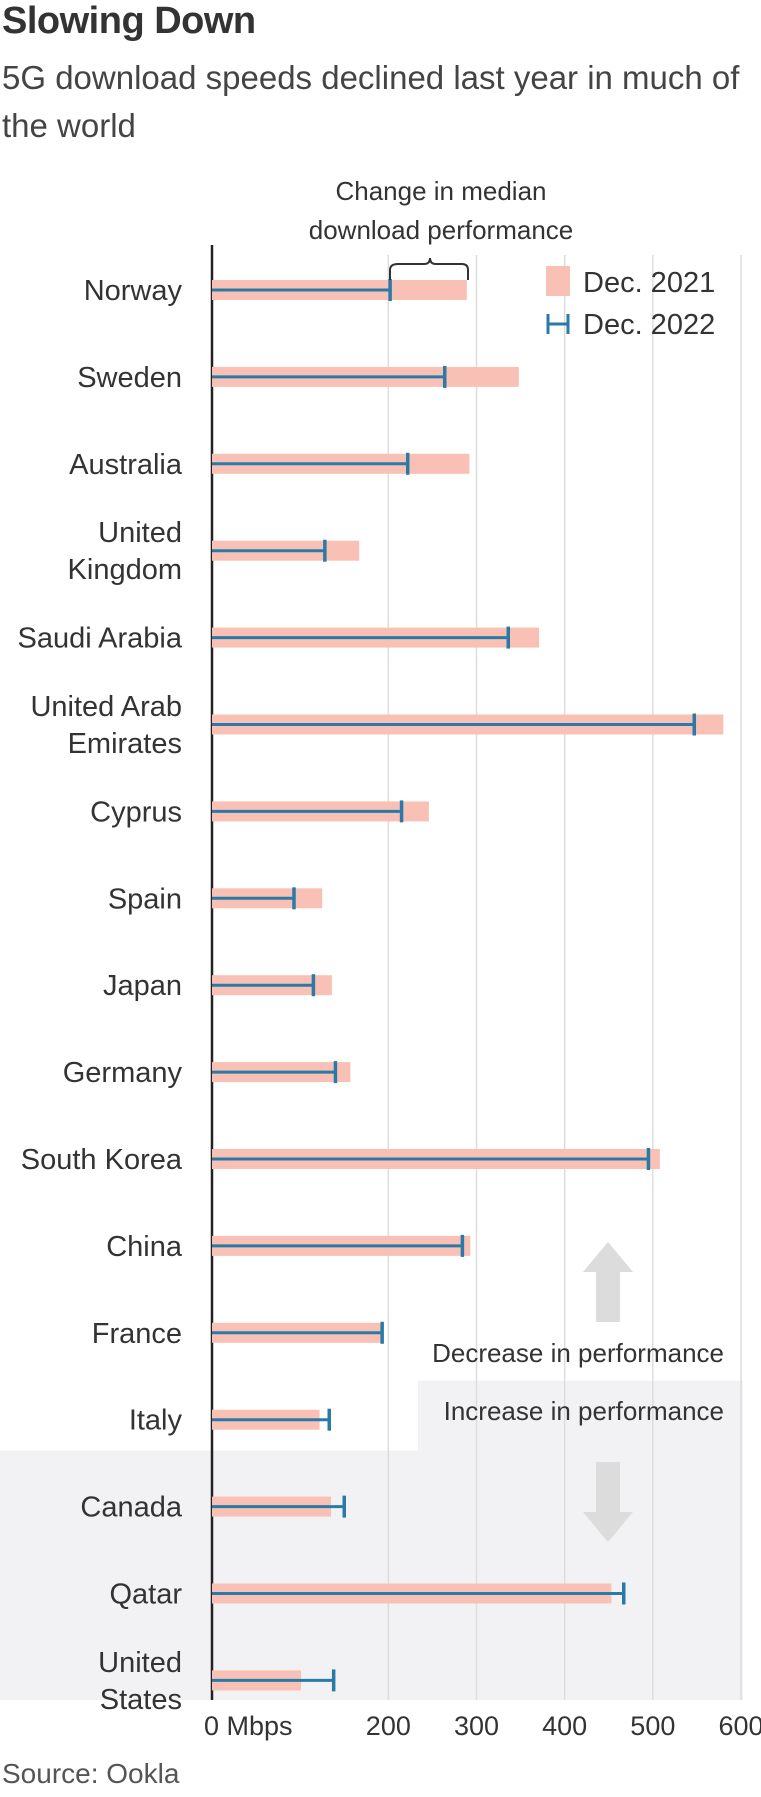 The width and height of the screenshot is (761, 1797). I want to click on decrease-annotation: Decrease in performance, so click(578, 1353).